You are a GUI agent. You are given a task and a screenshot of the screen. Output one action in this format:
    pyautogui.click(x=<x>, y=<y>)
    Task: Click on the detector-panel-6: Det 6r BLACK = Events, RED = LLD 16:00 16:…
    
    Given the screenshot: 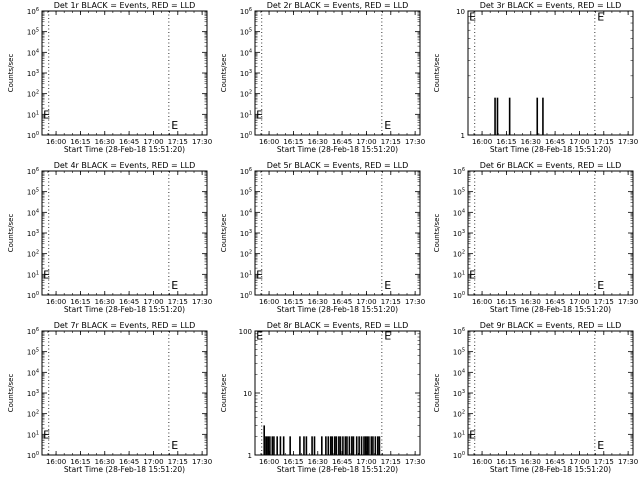 What is the action you would take?
    pyautogui.click(x=532, y=240)
    